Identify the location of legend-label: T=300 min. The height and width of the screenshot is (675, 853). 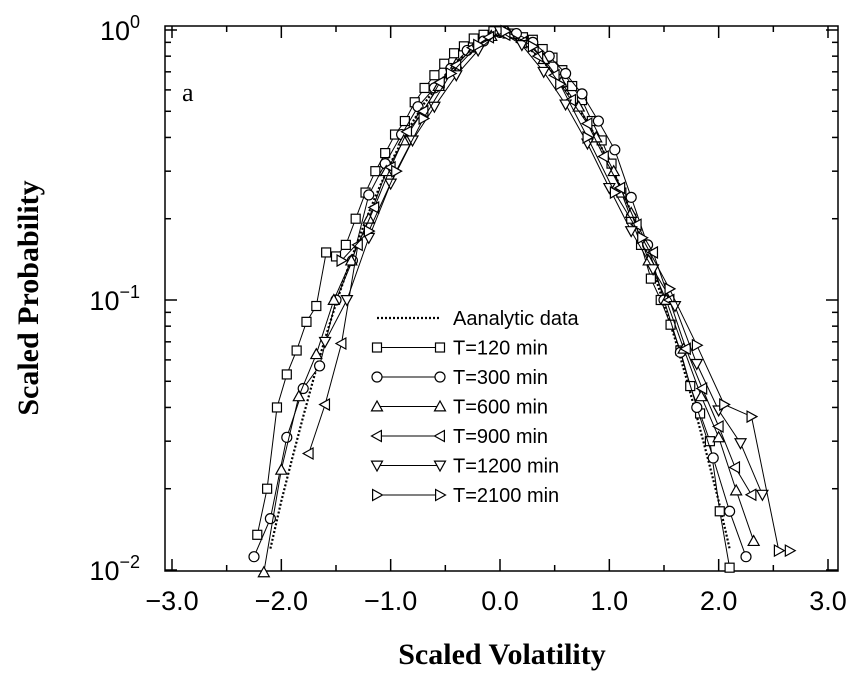
(500, 378).